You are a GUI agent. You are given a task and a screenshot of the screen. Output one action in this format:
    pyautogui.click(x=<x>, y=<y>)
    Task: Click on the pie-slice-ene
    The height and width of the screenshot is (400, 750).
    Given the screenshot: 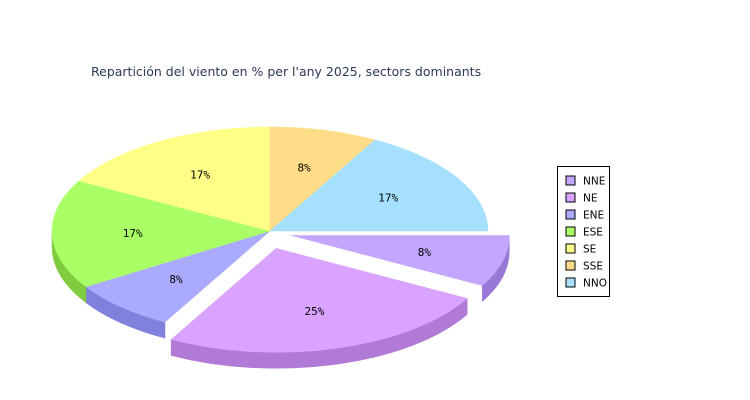 What is the action you would take?
    pyautogui.click(x=178, y=276)
    